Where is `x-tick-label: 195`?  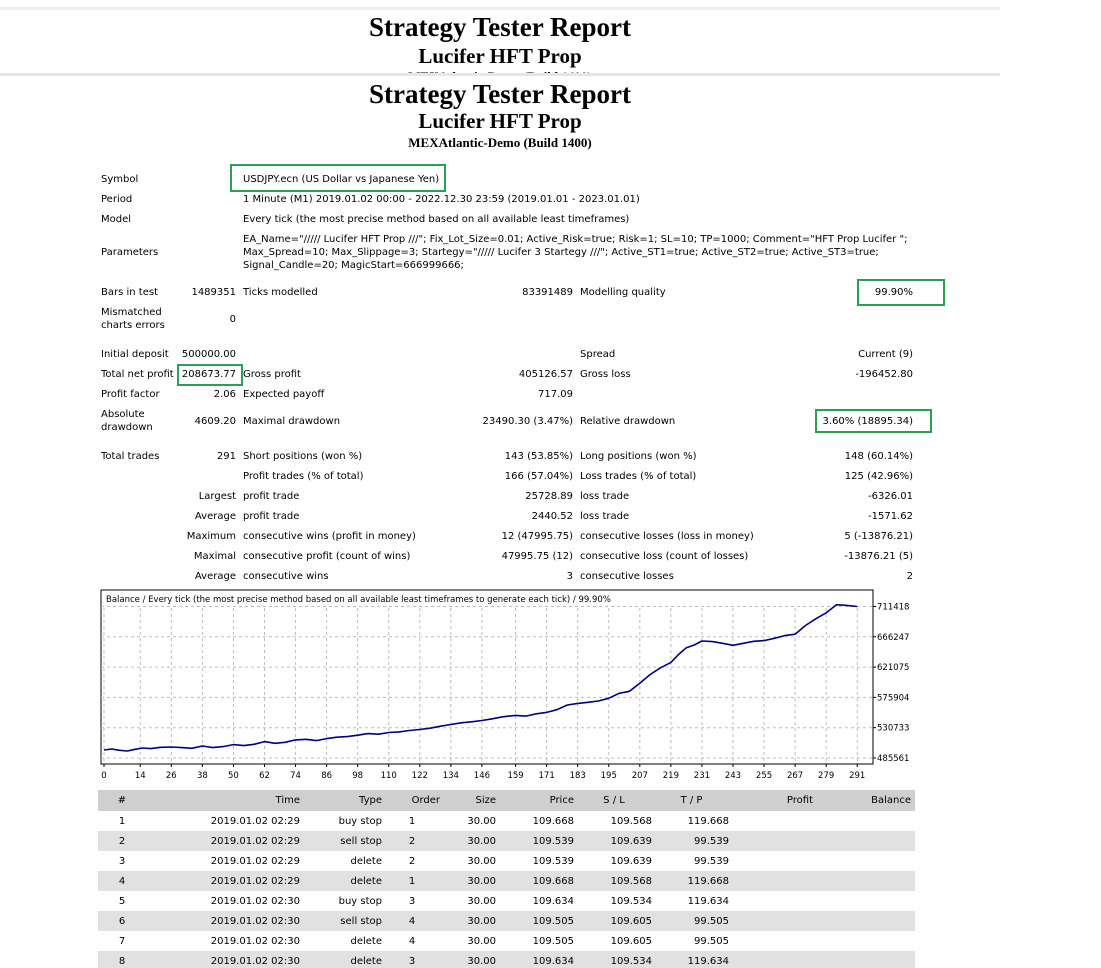 x-tick-label: 195 is located at coordinates (609, 776).